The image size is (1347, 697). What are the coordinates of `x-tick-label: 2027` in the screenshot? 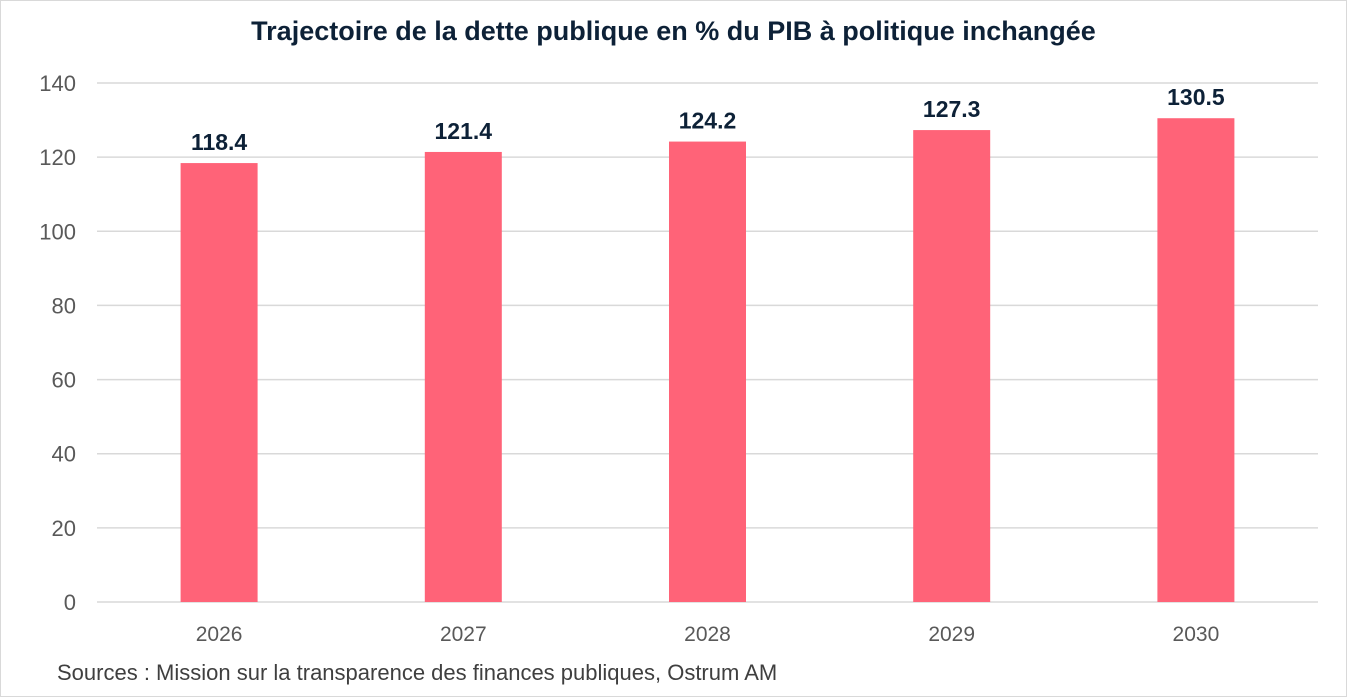 It's located at (463, 634).